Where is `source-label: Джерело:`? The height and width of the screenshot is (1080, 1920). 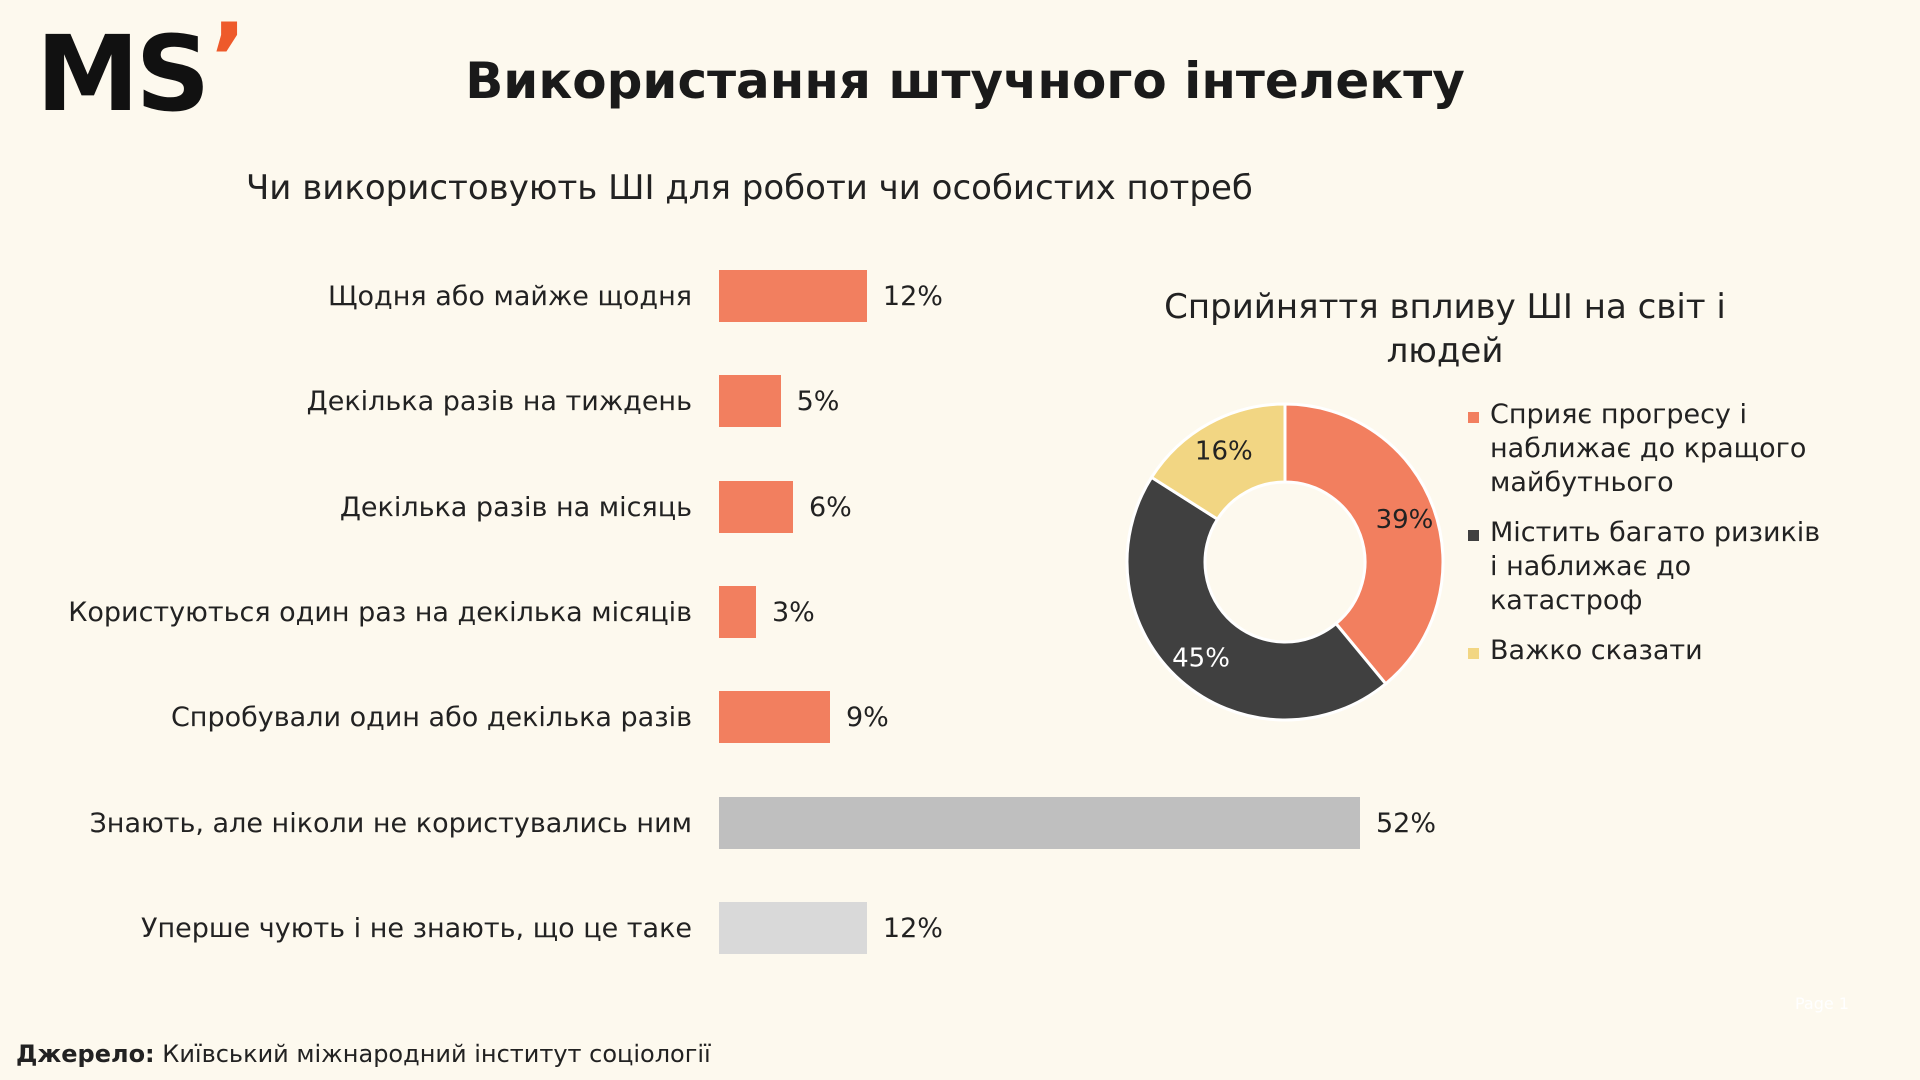 source-label: Джерело: is located at coordinates (85, 1054).